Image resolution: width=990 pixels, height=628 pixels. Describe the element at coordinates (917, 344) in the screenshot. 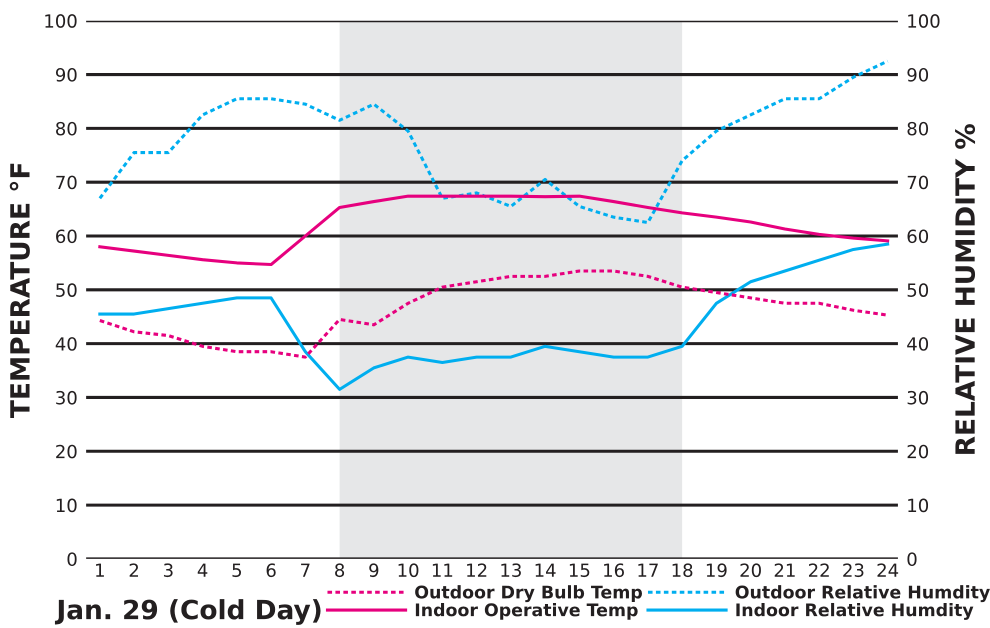

I see `y2-tick-label: 40` at that location.